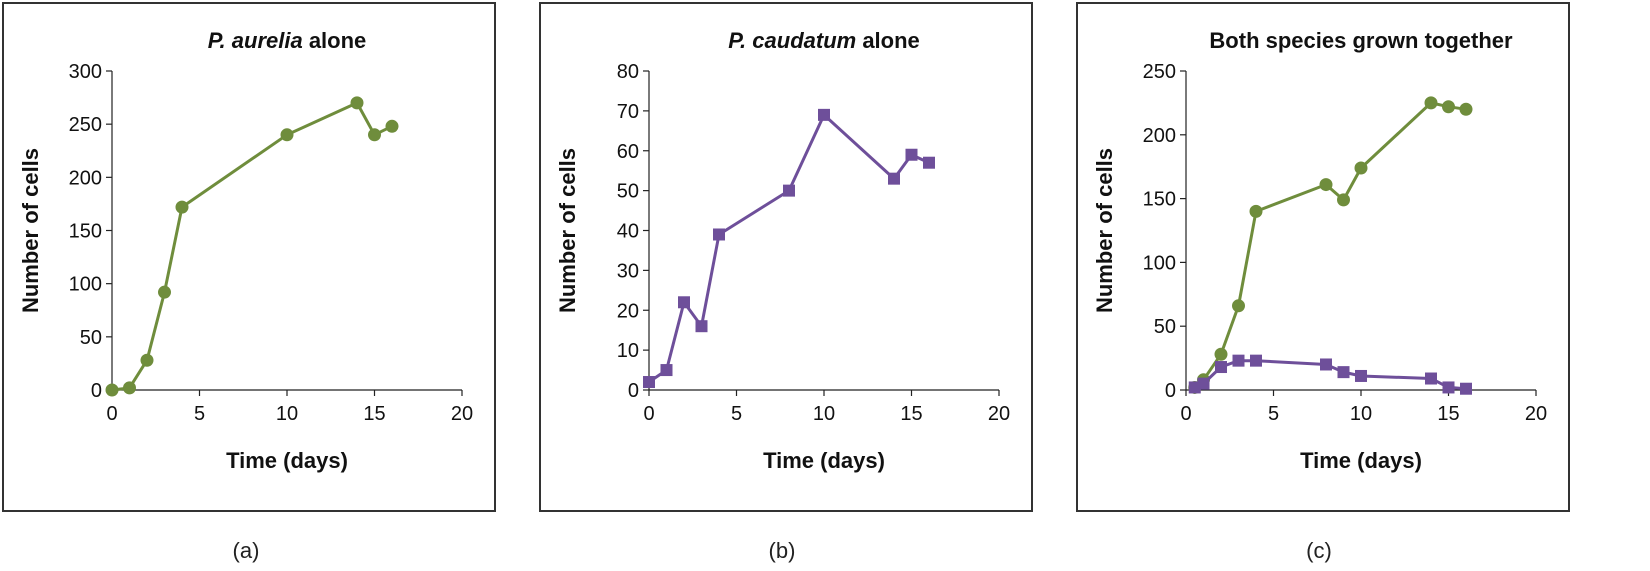  I want to click on chart-title: Both species grown together, so click(1361, 40).